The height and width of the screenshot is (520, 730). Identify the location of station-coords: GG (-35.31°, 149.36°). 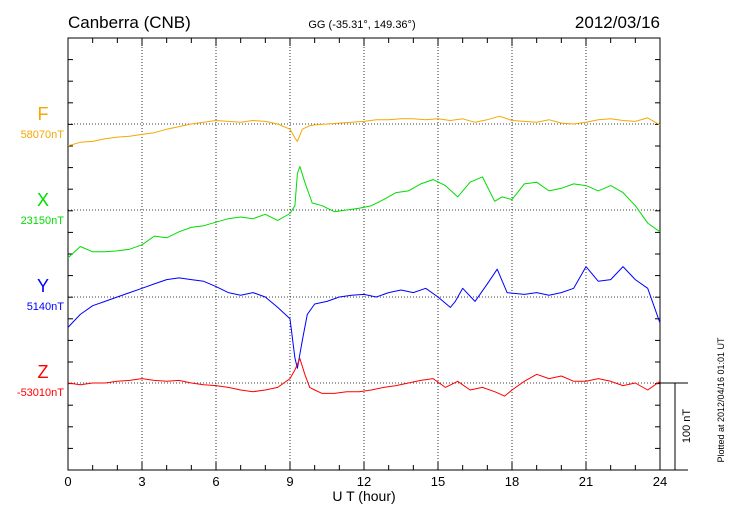
(361, 25).